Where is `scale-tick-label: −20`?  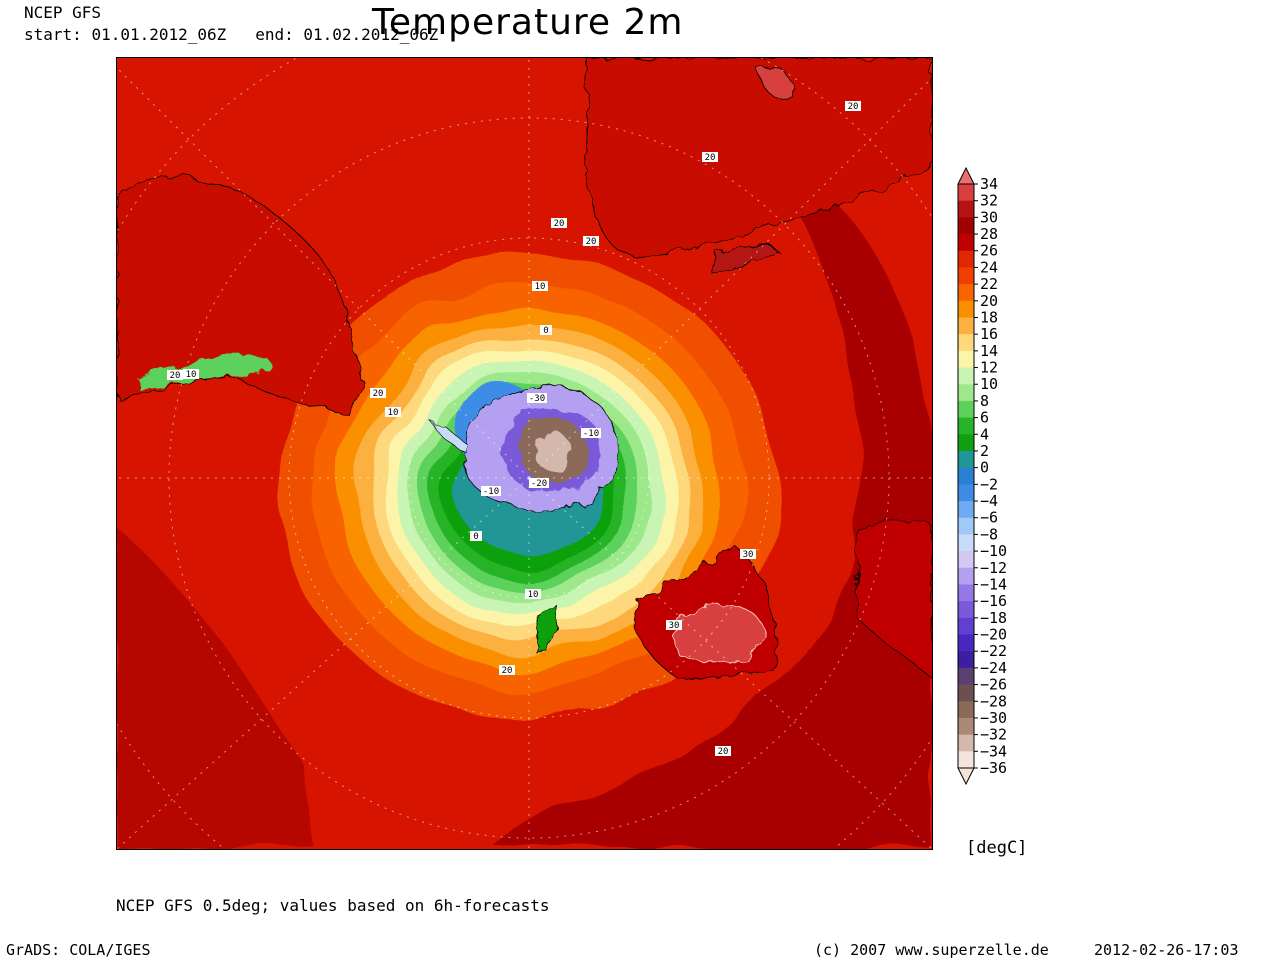
scale-tick-label: −20 is located at coordinates (993, 635).